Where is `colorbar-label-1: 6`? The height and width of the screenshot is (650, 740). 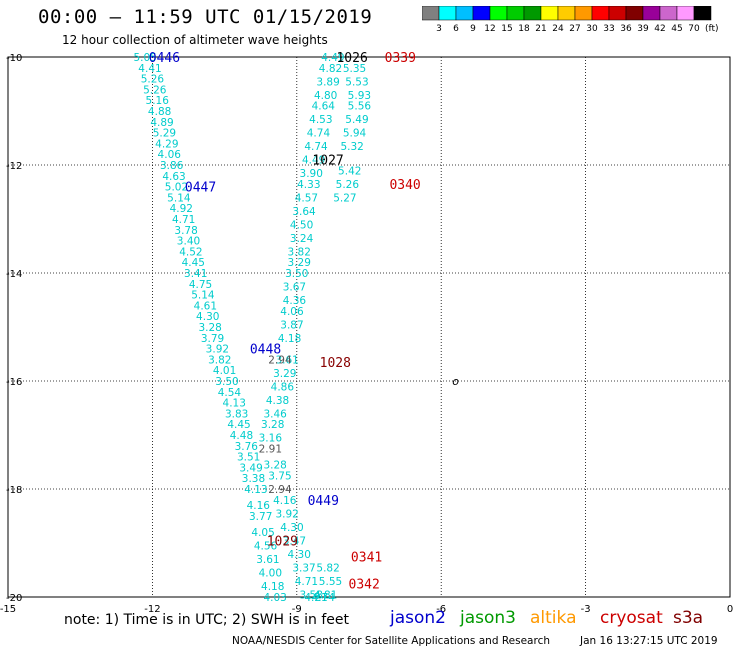 colorbar-label-1: 6 is located at coordinates (456, 29).